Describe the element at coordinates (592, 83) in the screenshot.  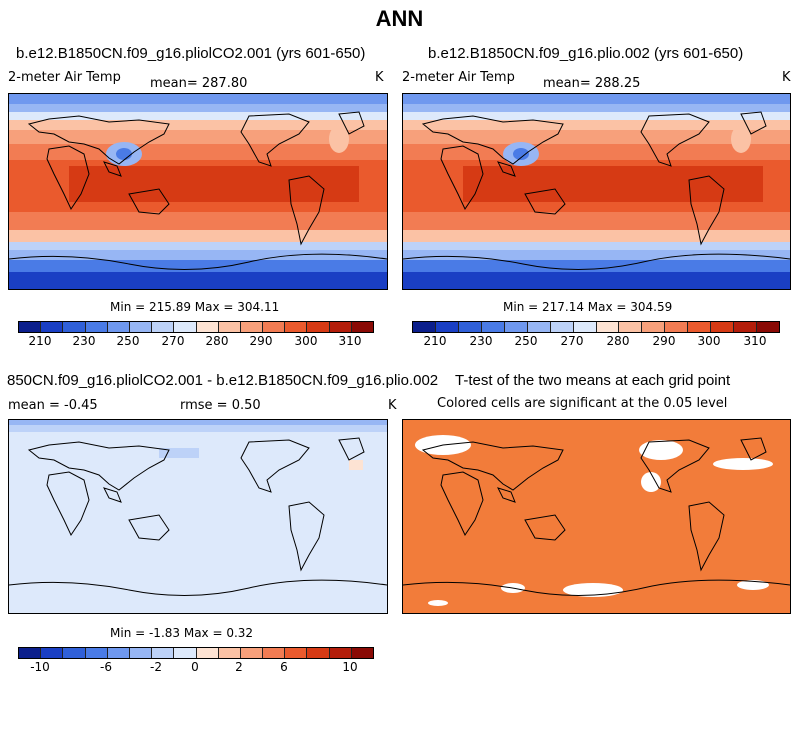
I see `panel2-mean: mean= 288.25` at that location.